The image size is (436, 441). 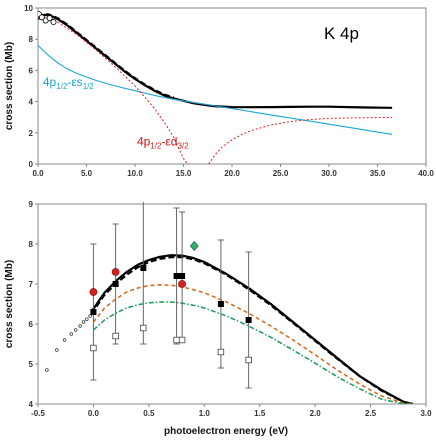 I want to click on x-tick-label: 20.0, so click(x=232, y=173).